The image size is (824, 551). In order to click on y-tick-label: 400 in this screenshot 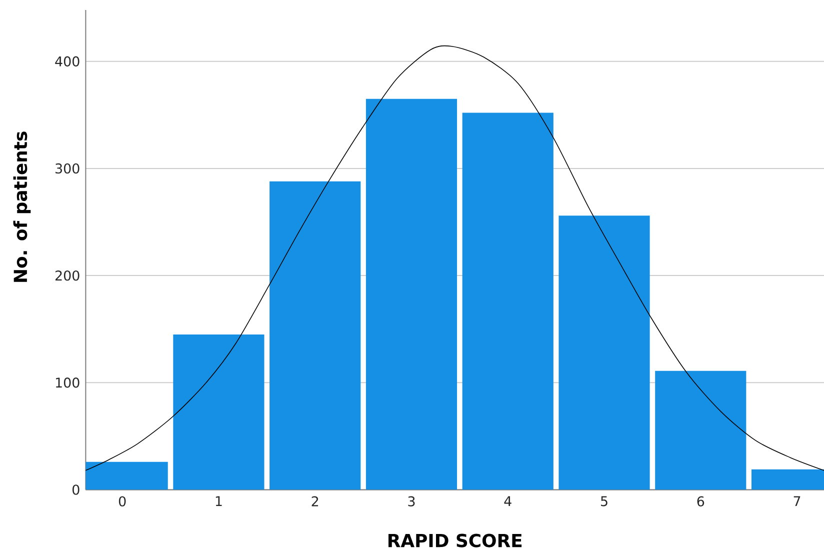, I will do `click(67, 61)`.